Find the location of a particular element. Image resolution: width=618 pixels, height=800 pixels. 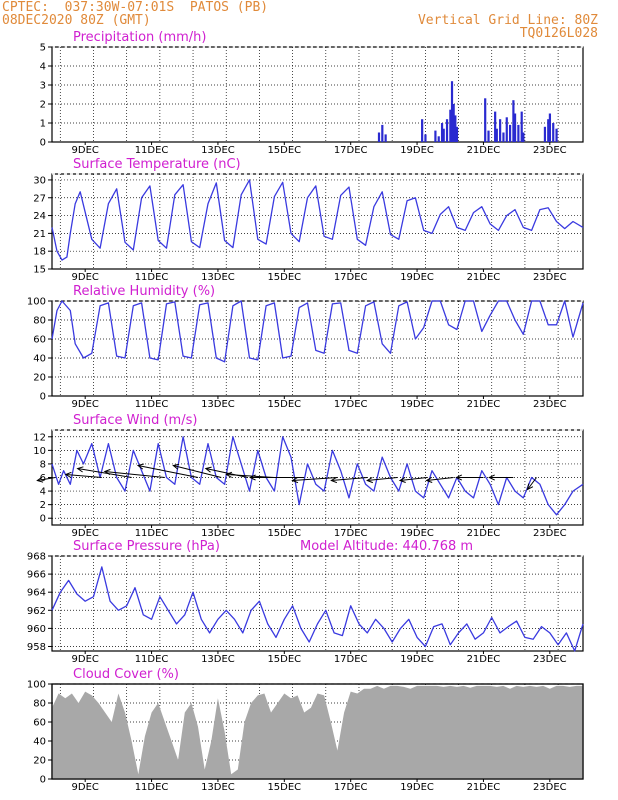

y-tick-label: 15 is located at coordinates (39, 270).